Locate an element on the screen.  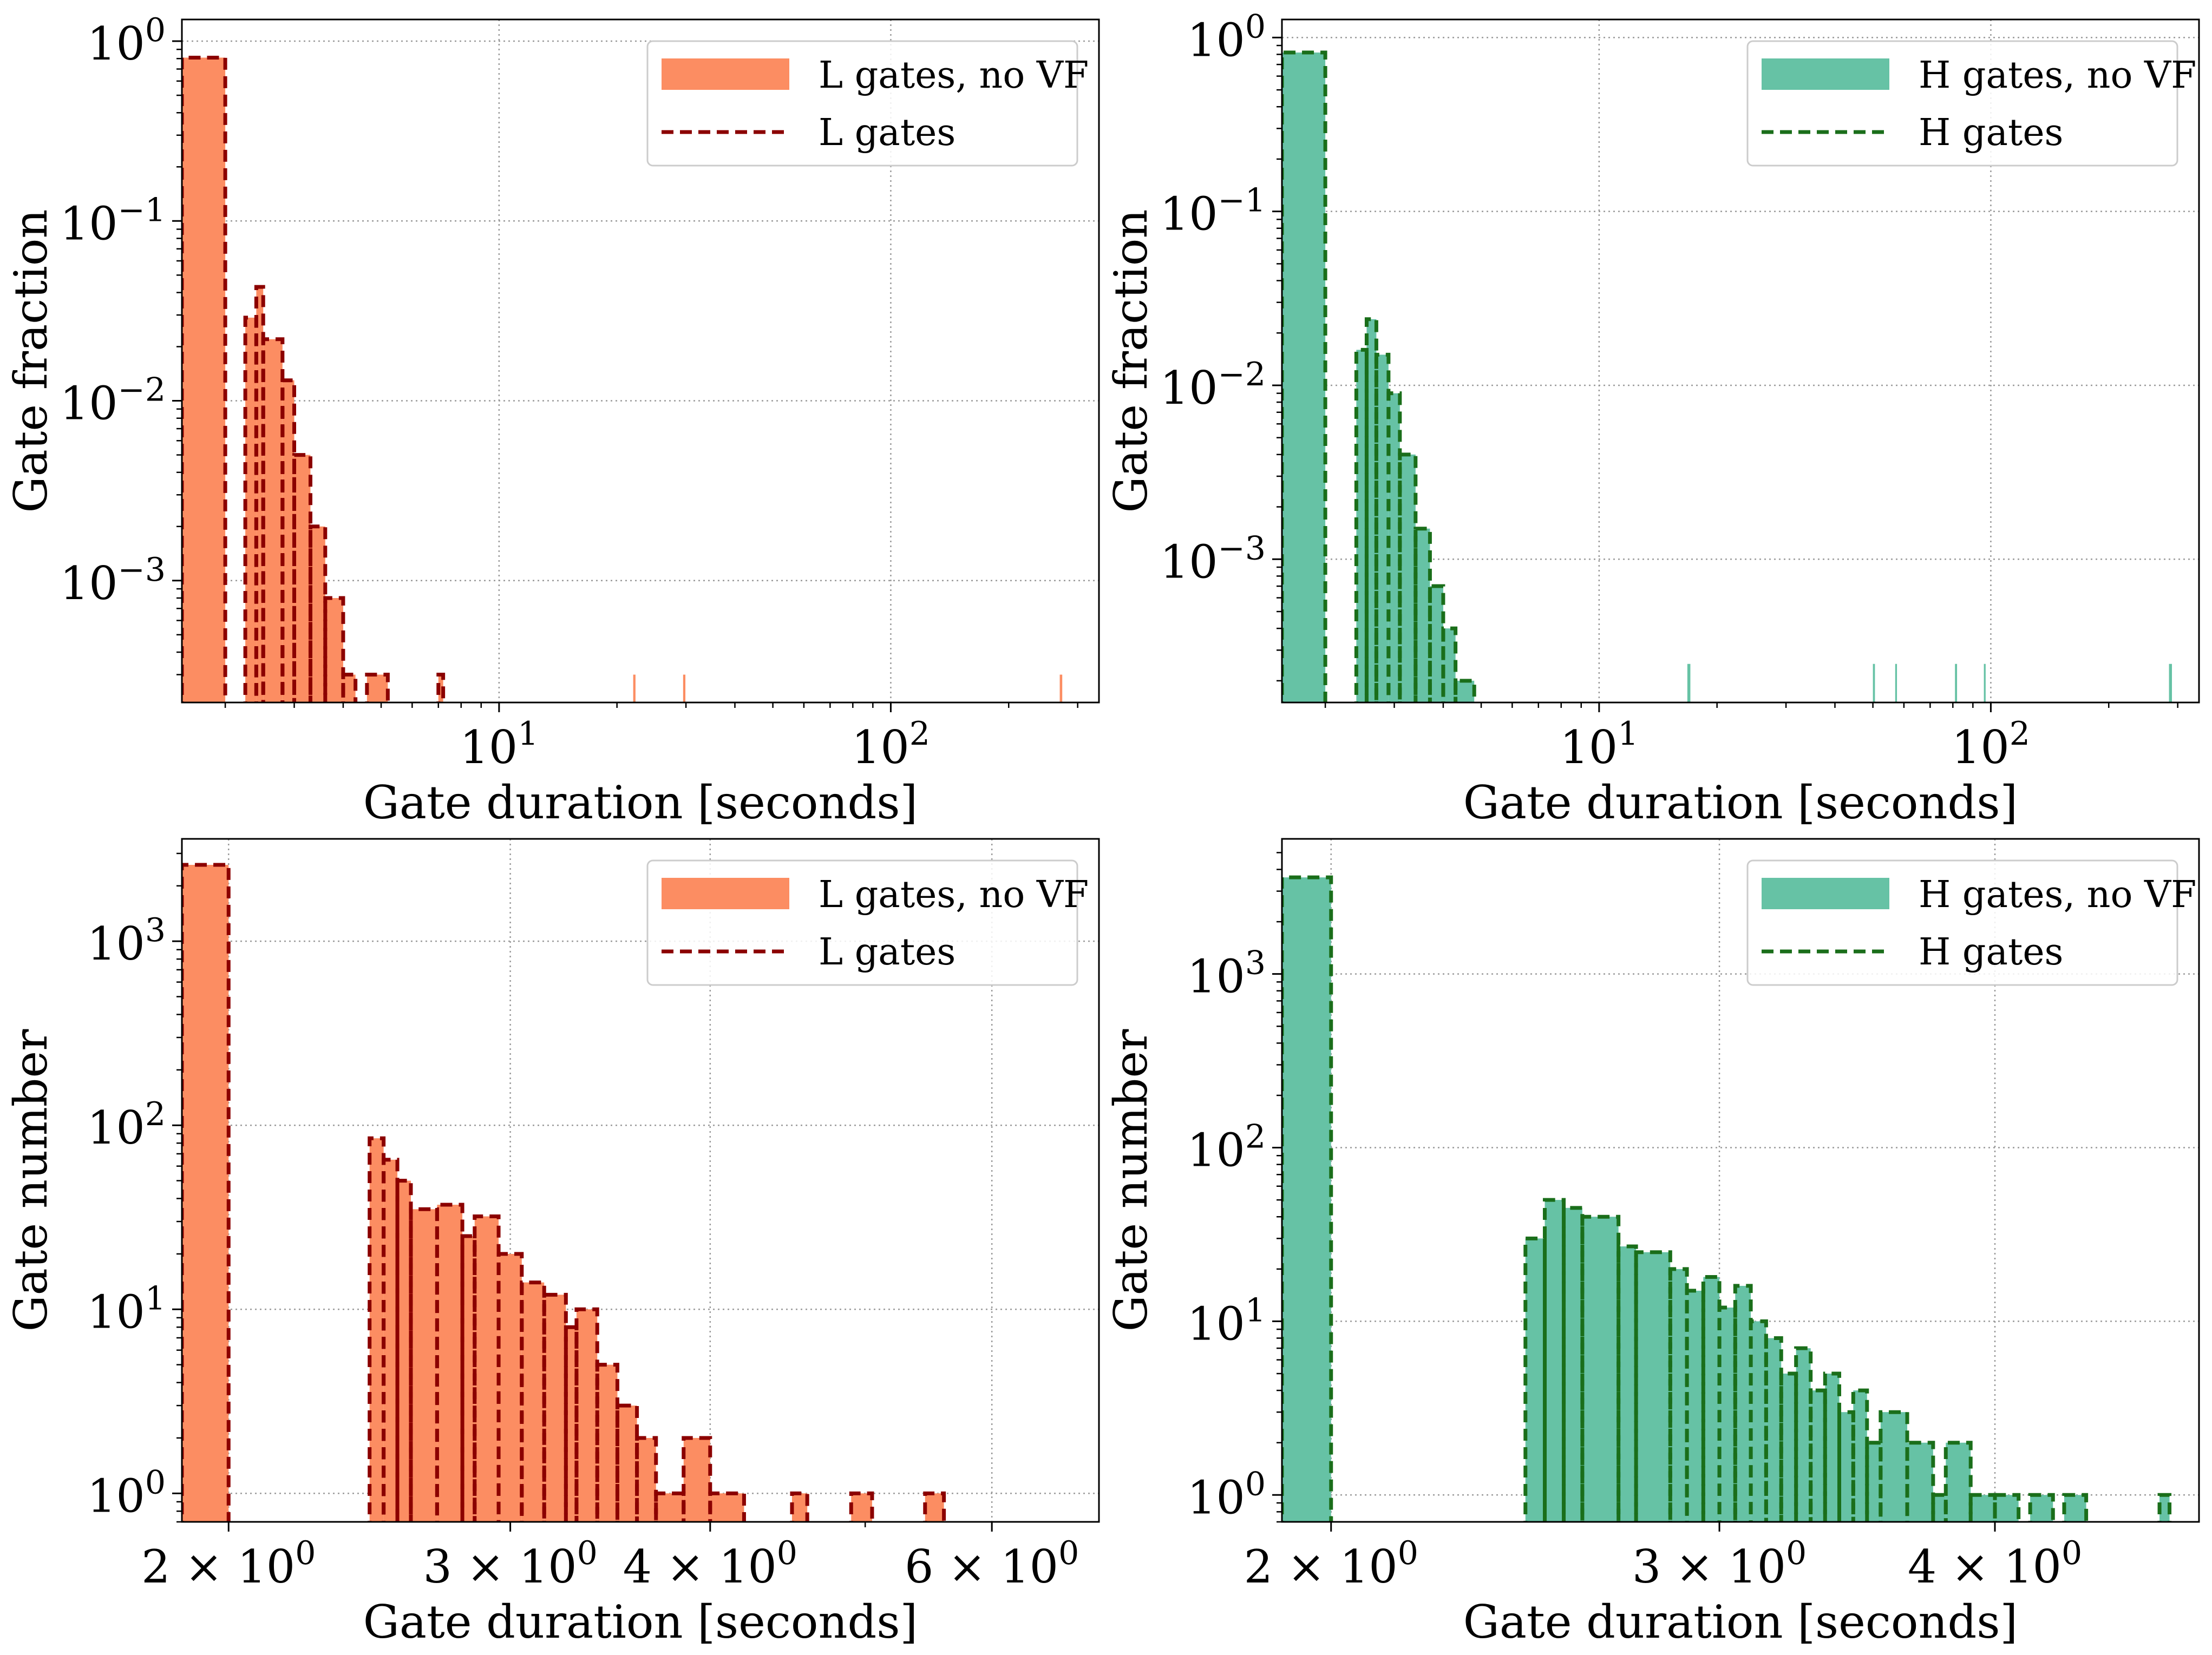
y-axis-label: Gate fraction is located at coordinates (30, 361).